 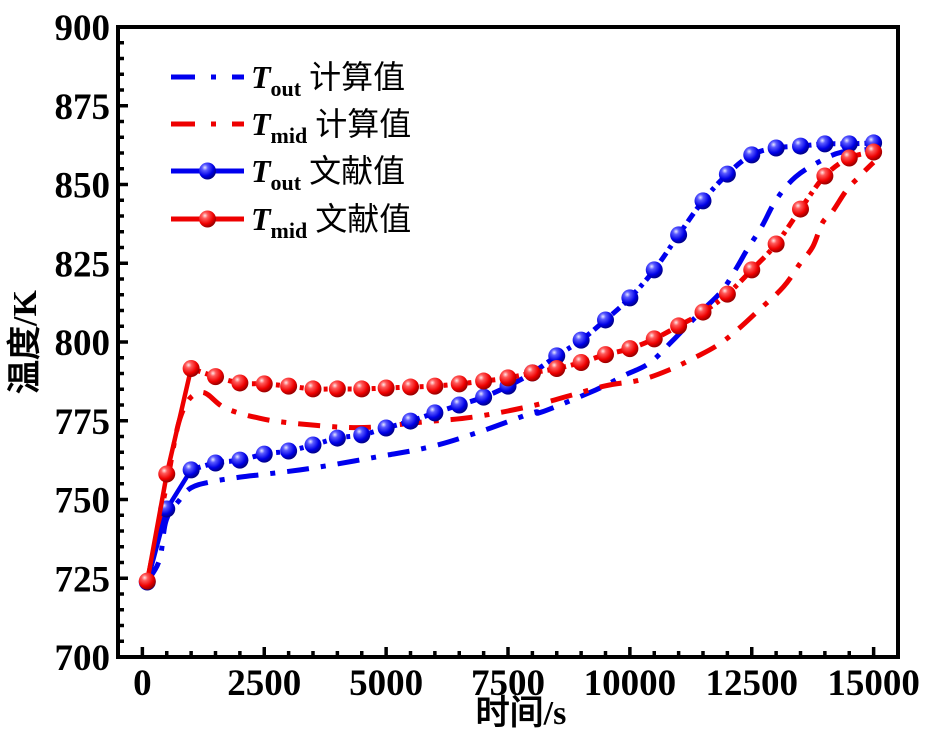 What do you see at coordinates (291, 151) in the screenshot?
I see `legend: Tout 计算值 Tmid 计算值 Tout 文献值 Tmid 文献值` at bounding box center [291, 151].